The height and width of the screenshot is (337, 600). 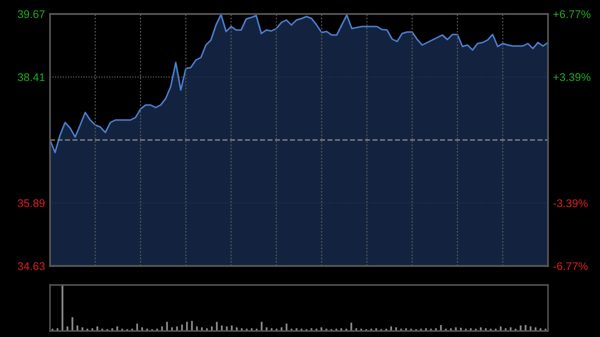 What do you see at coordinates (570, 266) in the screenshot?
I see `y2-tick-label: -6.77%` at bounding box center [570, 266].